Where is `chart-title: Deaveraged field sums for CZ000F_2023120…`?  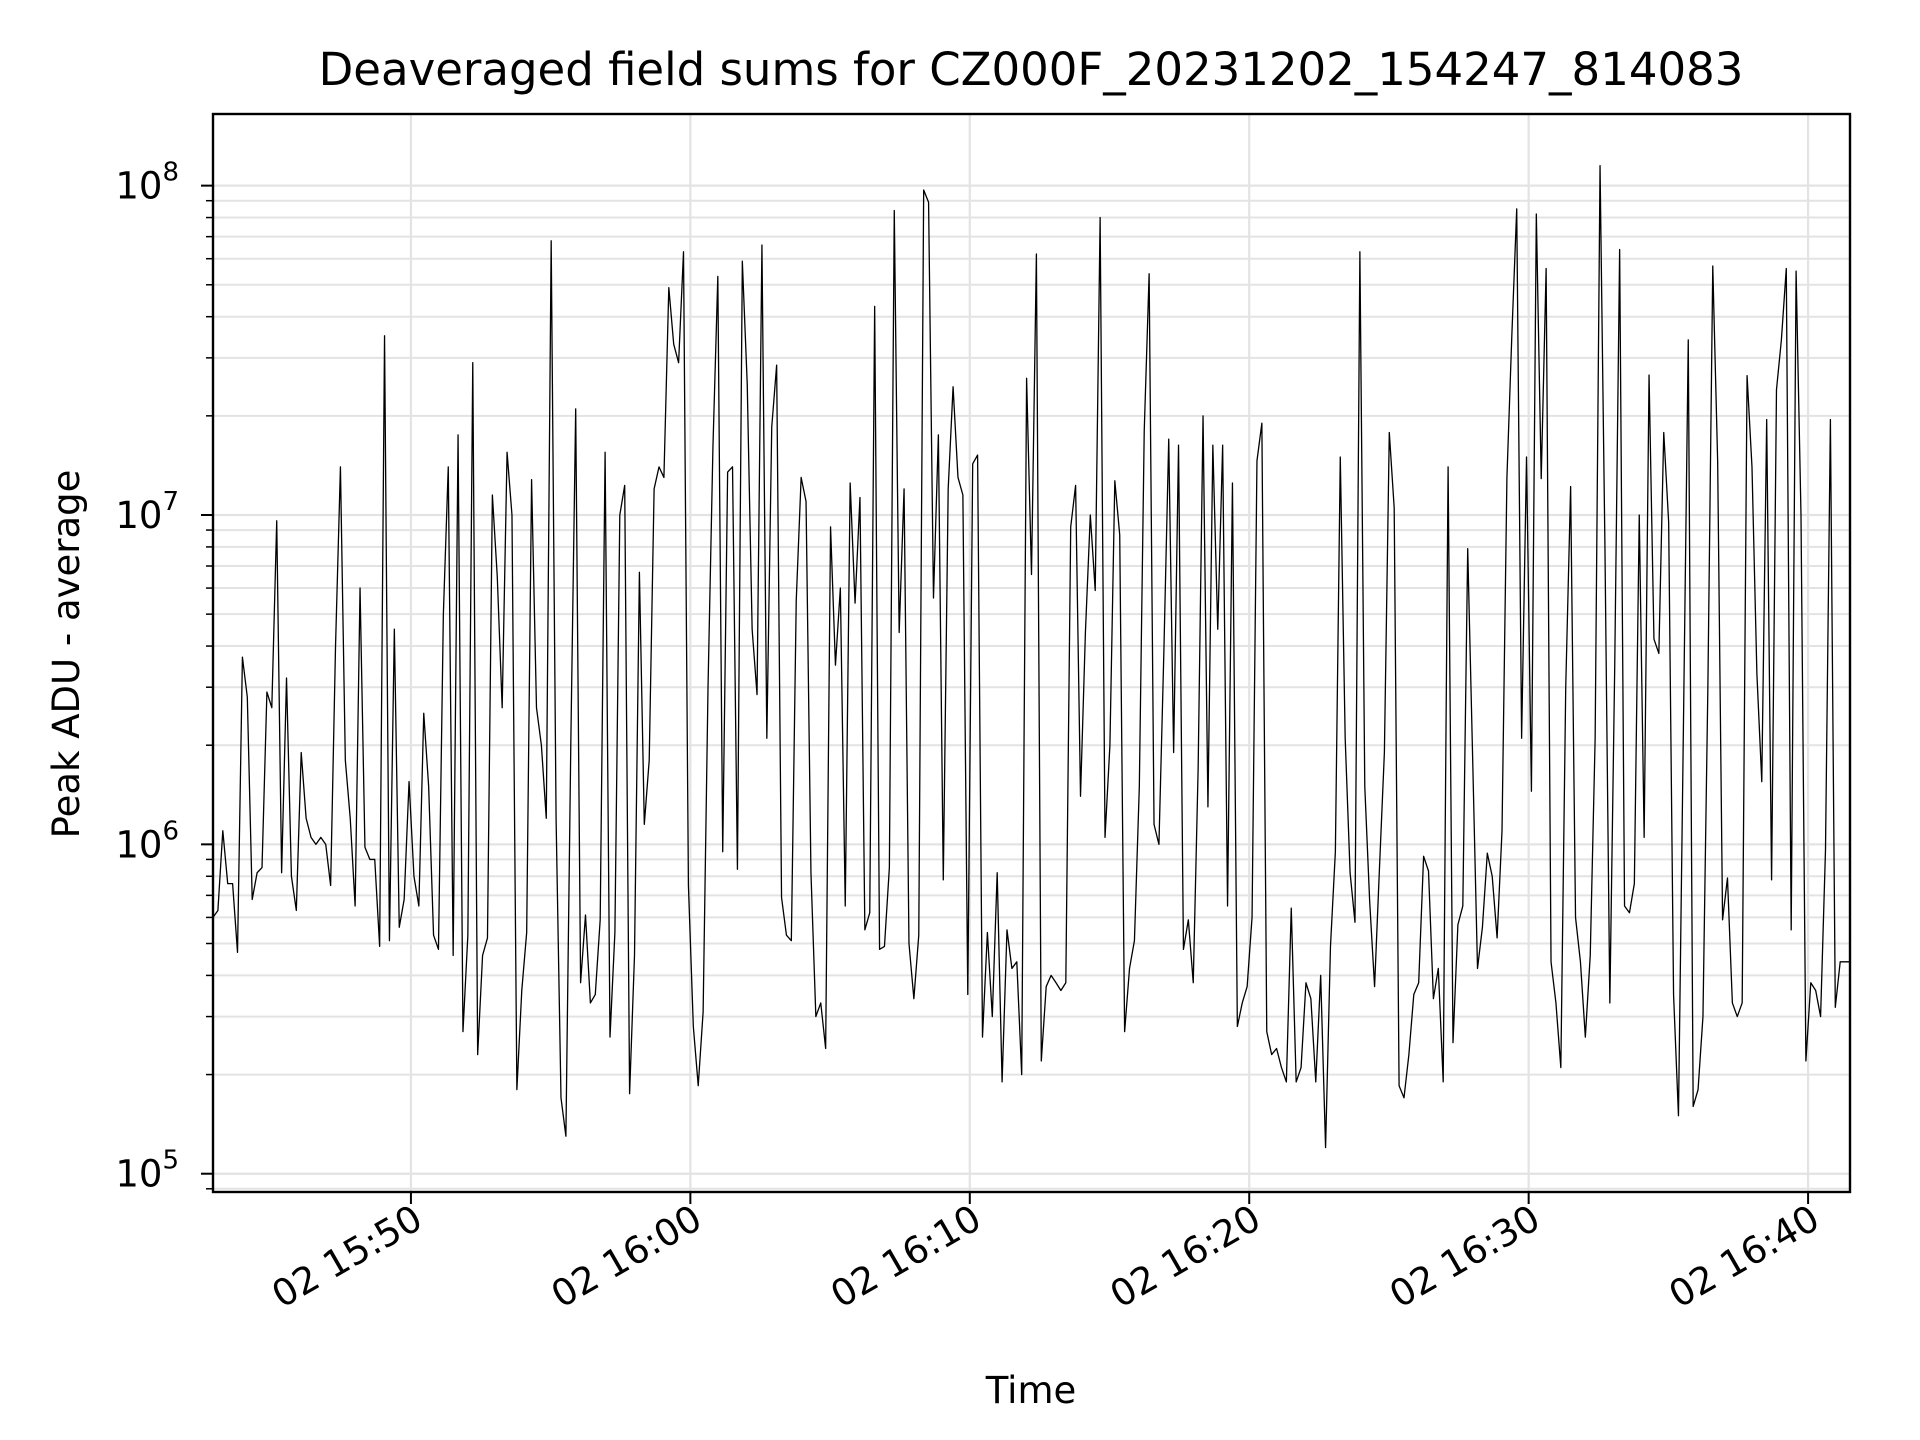 chart-title: Deaveraged field sums for CZ000F_2023120… is located at coordinates (1031, 69).